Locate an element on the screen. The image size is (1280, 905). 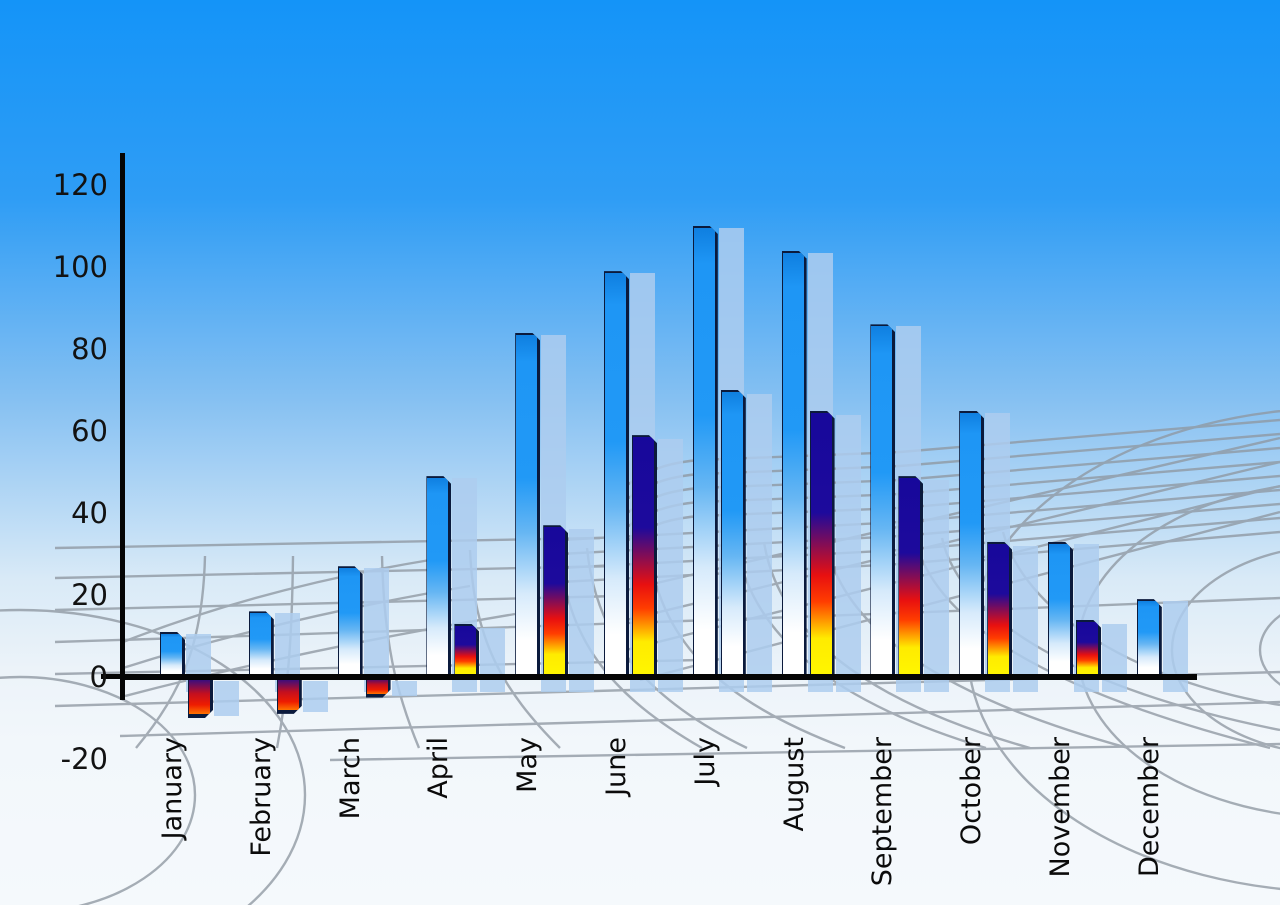
bar-may-primary-fill is located at coordinates (526, 505).